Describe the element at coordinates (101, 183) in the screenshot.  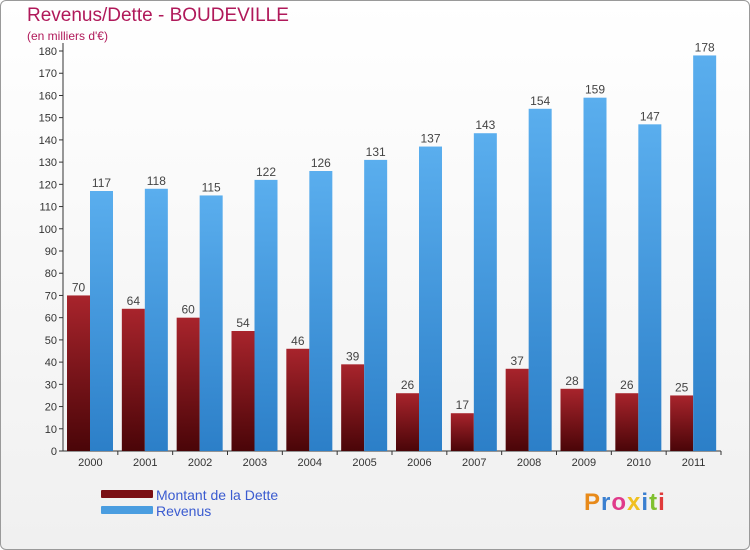
I see `value-label-revenus: 117` at that location.